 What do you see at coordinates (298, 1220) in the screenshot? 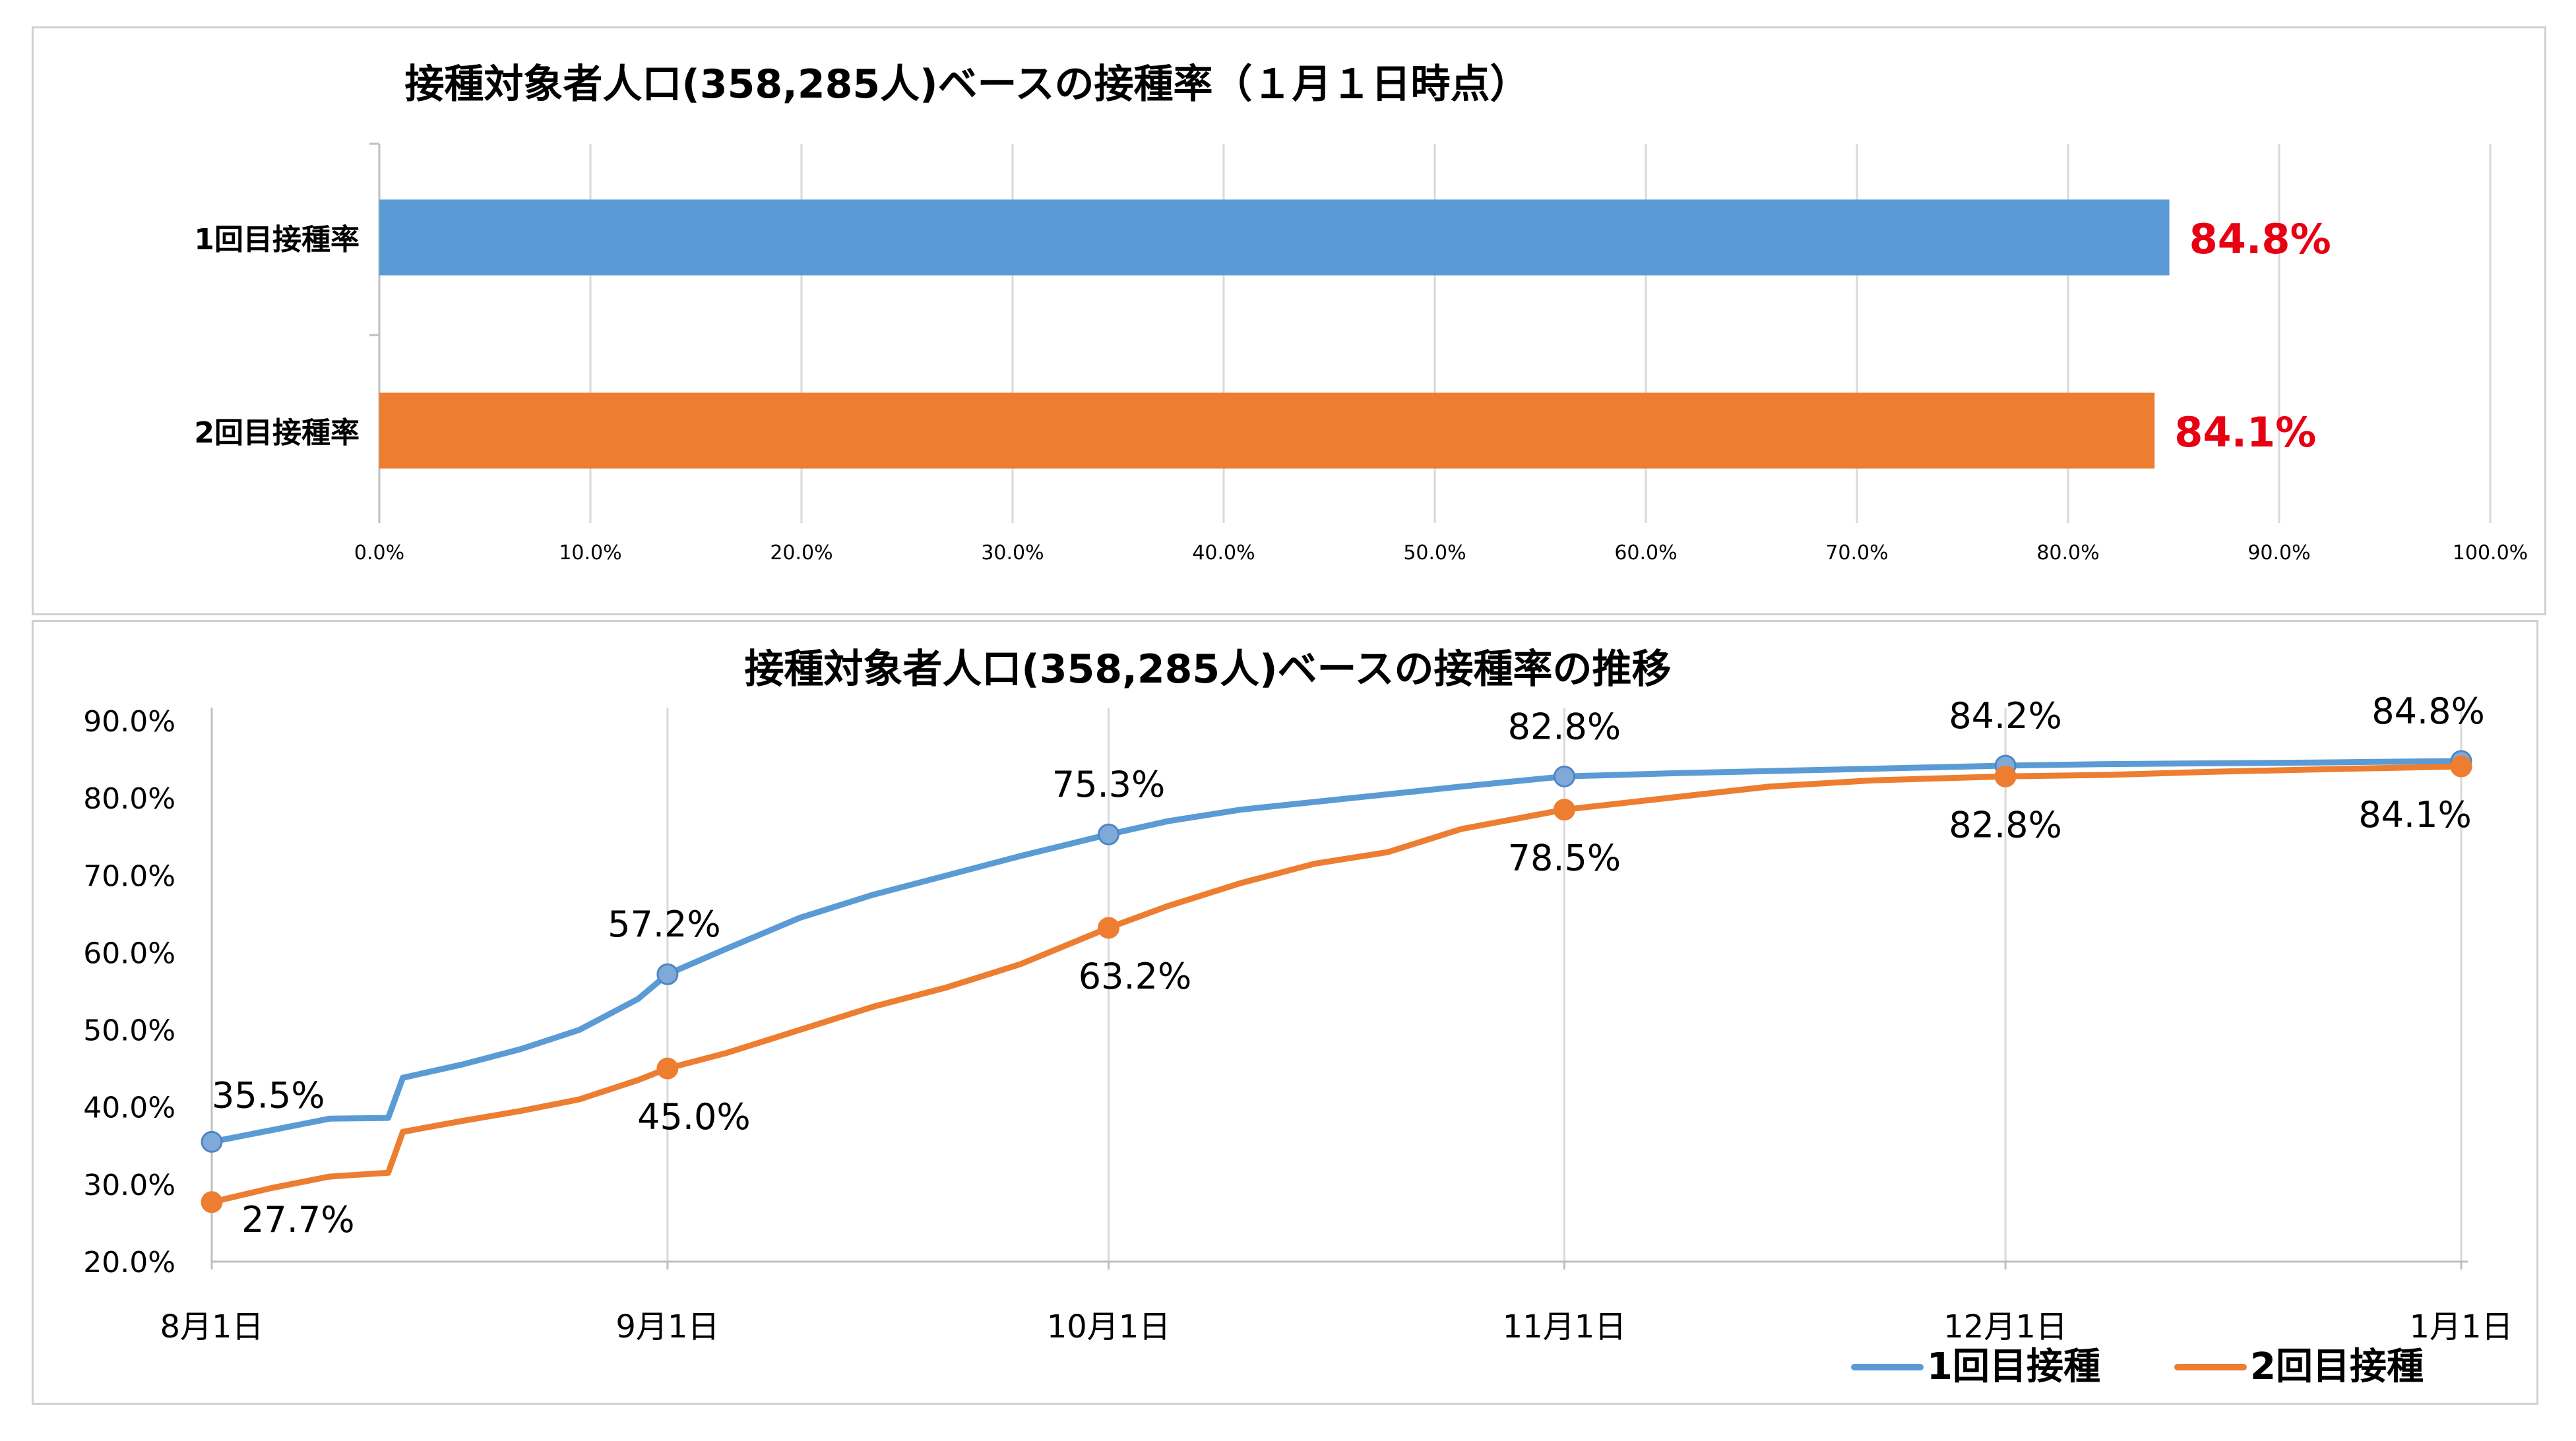
I see `series-2-data-label: 27.7%` at bounding box center [298, 1220].